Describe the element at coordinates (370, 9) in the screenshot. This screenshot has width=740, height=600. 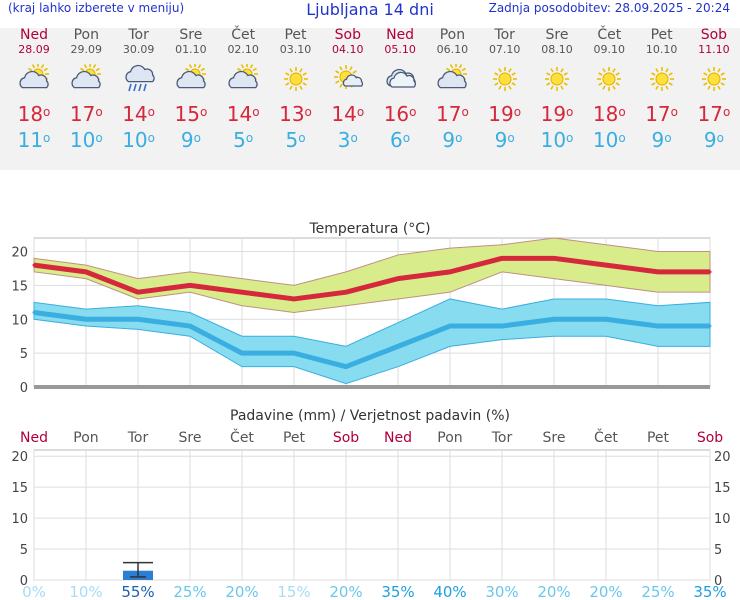
I see `page-title: Ljubljana 14 dni` at that location.